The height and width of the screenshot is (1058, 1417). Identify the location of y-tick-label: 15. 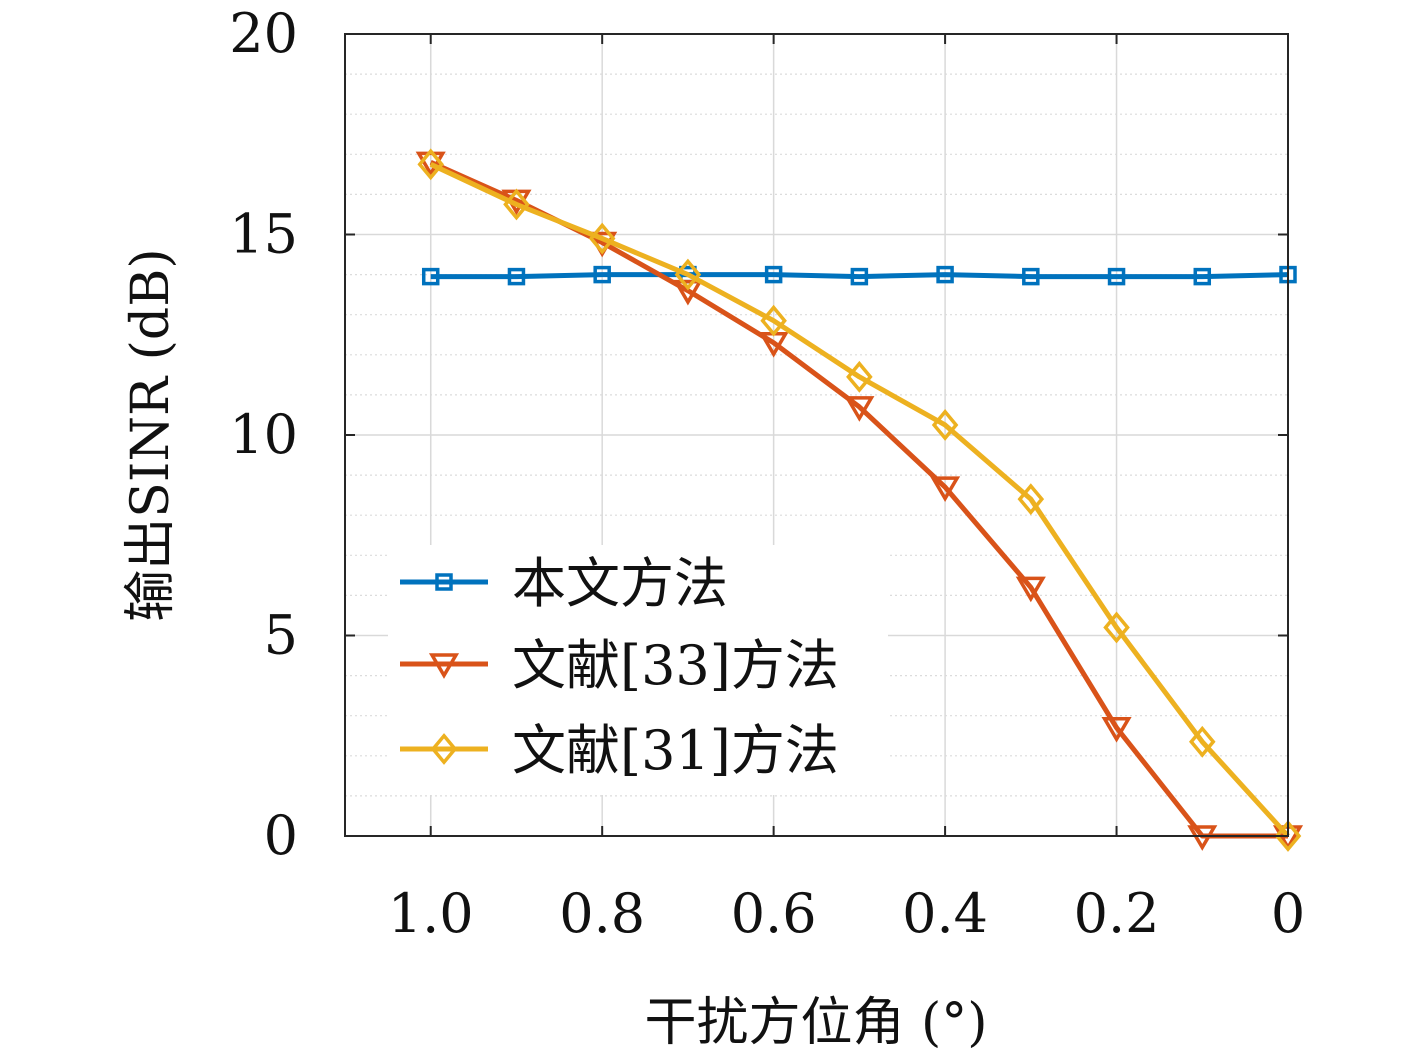
(263, 234).